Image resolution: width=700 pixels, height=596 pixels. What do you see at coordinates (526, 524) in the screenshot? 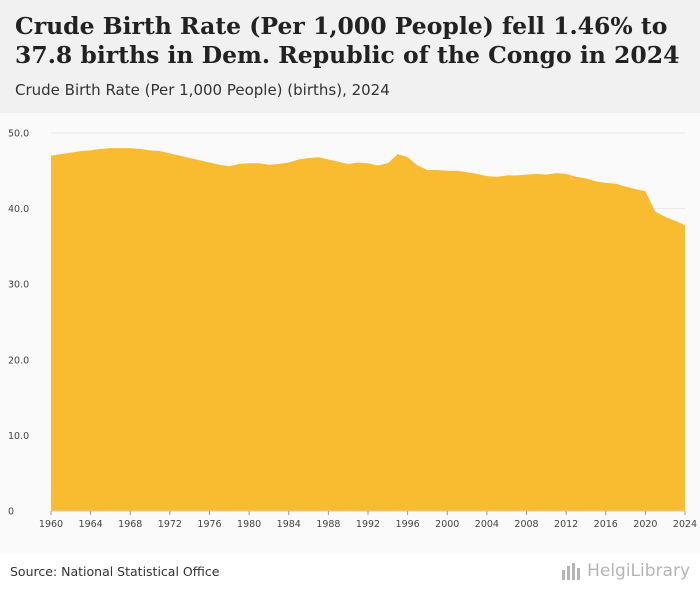
I see `x-tick-label: 2008` at bounding box center [526, 524].